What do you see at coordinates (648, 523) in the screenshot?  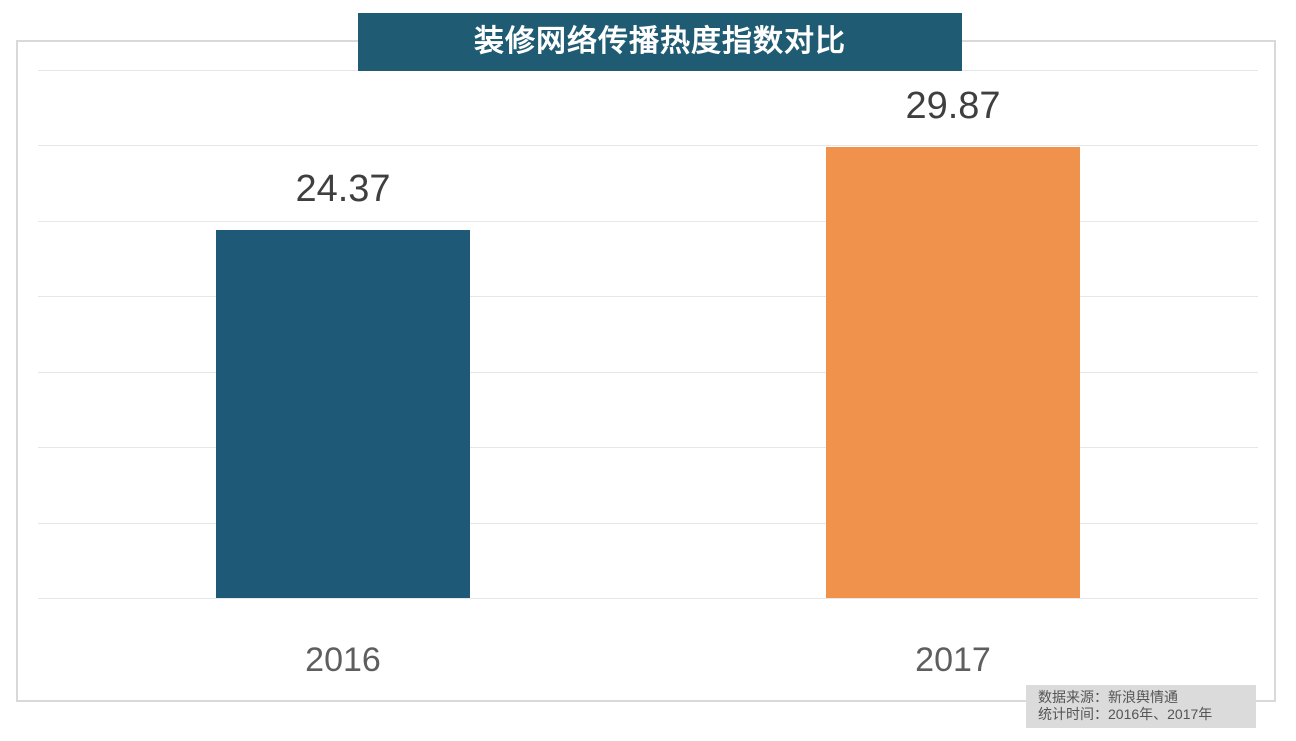 I see `gridline-y5` at bounding box center [648, 523].